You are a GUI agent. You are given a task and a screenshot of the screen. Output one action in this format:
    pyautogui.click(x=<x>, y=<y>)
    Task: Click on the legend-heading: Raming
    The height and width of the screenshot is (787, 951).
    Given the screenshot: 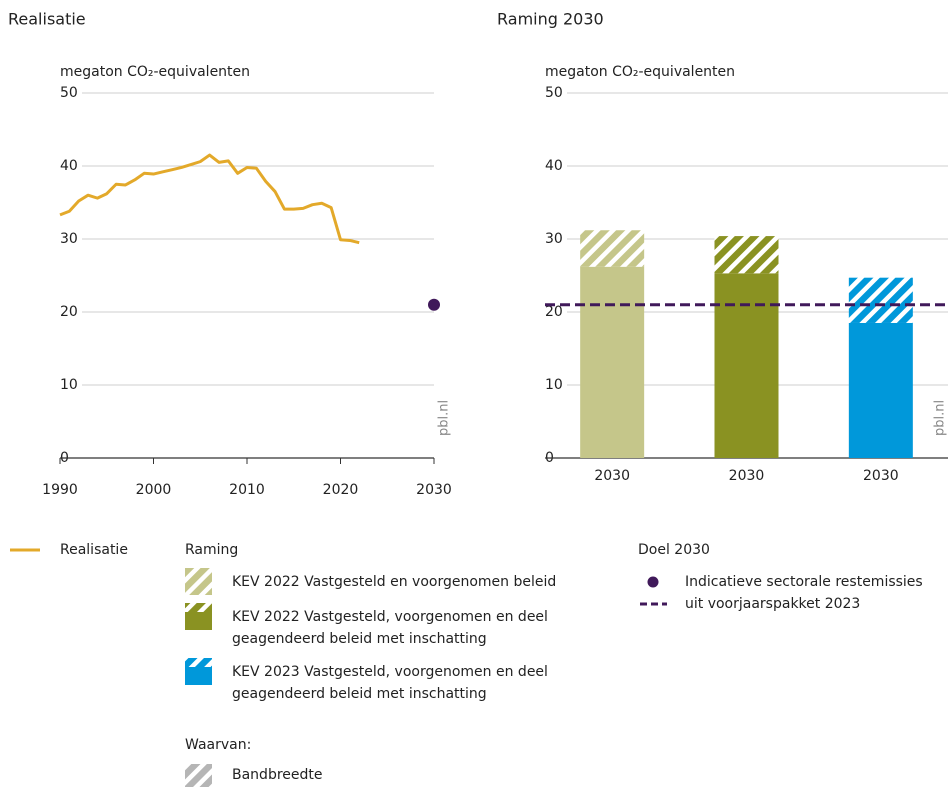 What is the action you would take?
    pyautogui.click(x=211, y=550)
    